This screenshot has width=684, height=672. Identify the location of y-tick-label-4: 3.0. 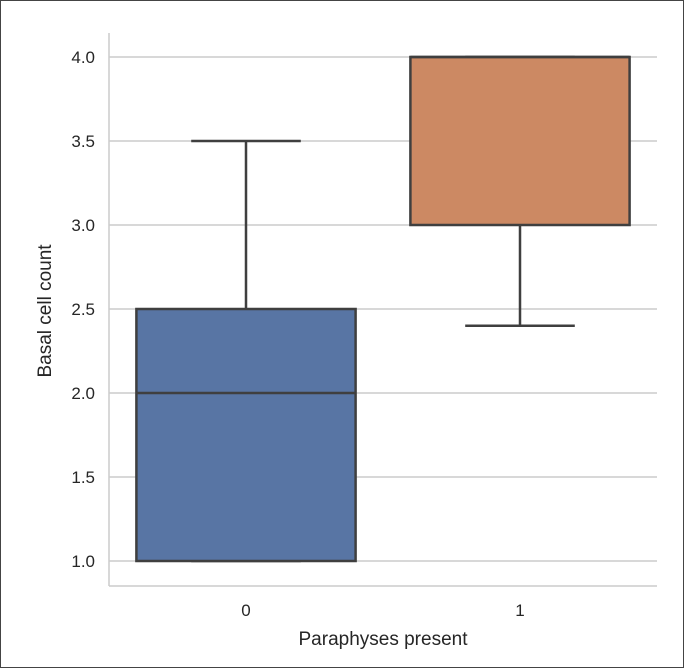
(83, 225).